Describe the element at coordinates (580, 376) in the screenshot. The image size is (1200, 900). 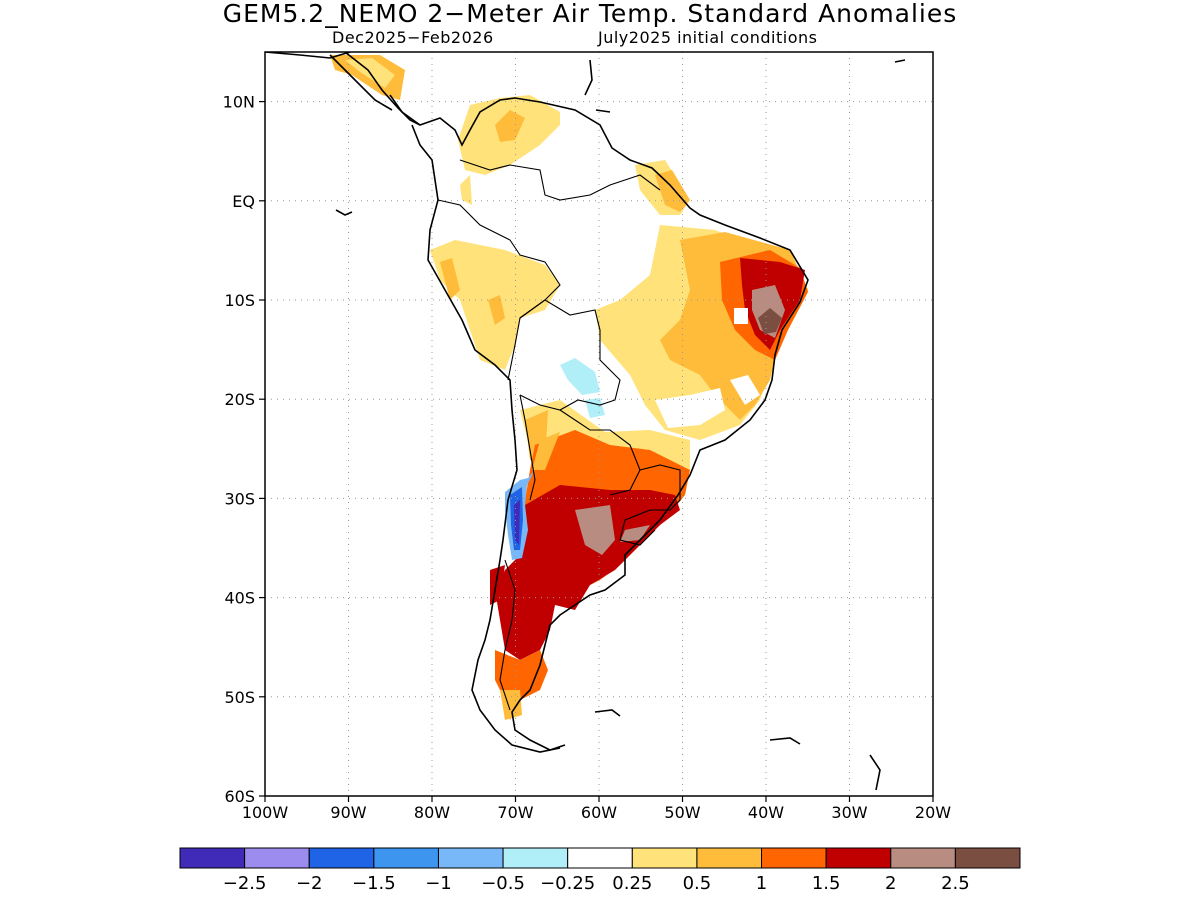
I see `anomaly-region-bolivia-cool` at that location.